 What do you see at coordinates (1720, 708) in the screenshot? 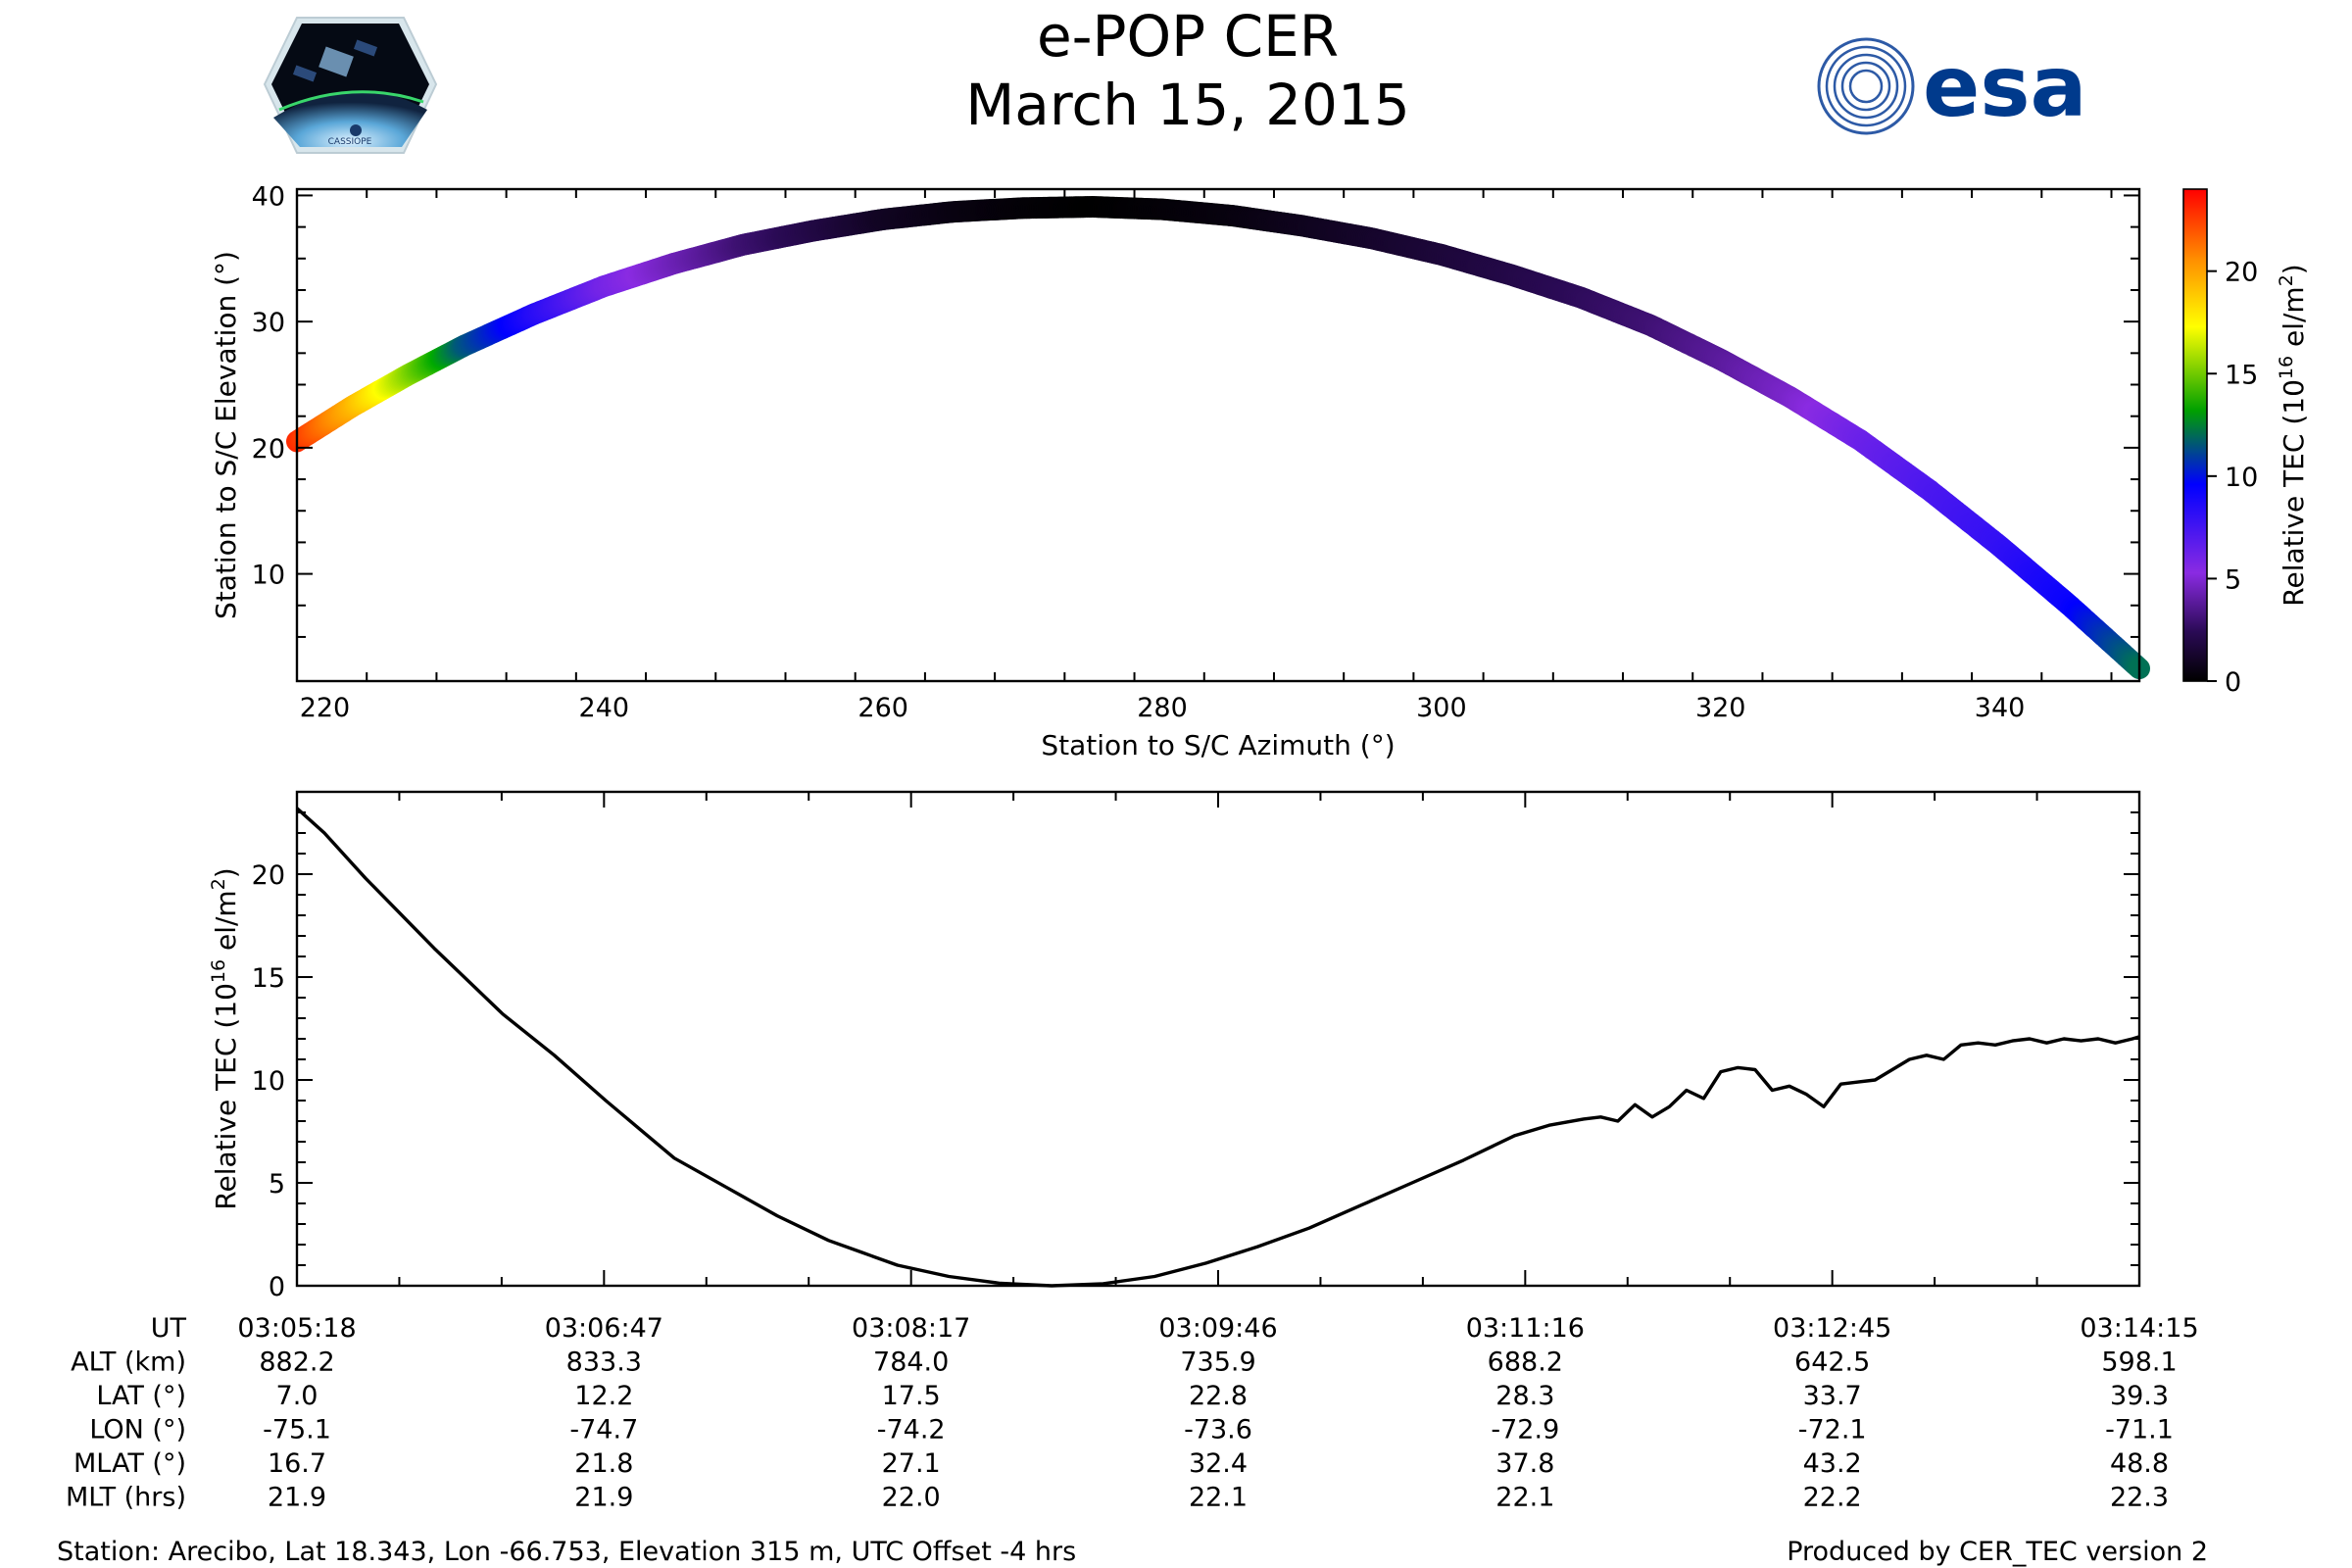
I see `top-x-tick-label: 320` at bounding box center [1720, 708].